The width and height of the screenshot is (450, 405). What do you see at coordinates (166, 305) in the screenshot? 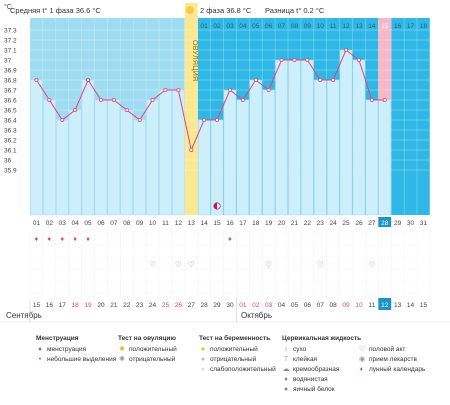
I see `calendar-date-label: 25` at bounding box center [166, 305].